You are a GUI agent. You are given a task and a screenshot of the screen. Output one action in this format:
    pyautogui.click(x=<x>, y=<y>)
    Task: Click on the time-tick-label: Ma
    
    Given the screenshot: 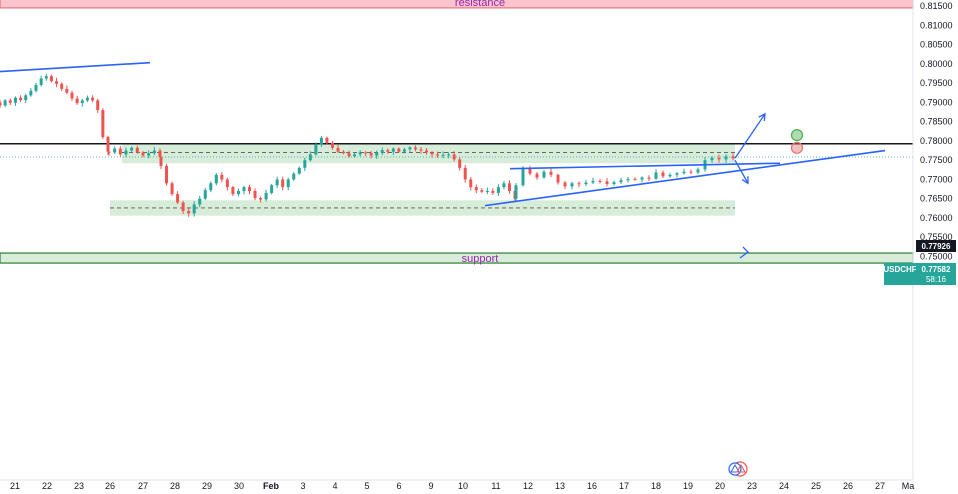 What is the action you would take?
    pyautogui.click(x=908, y=486)
    